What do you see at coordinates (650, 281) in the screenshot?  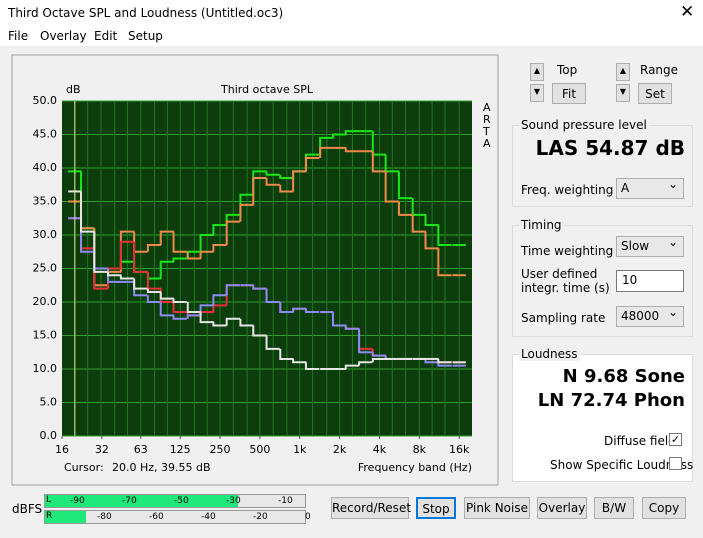 I see `text-input: 10` at bounding box center [650, 281].